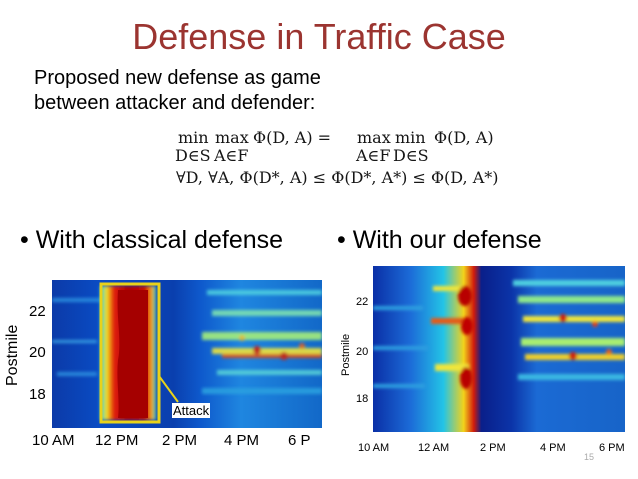 The width and height of the screenshot is (638, 479). I want to click on eq1-min: min, so click(193, 137).